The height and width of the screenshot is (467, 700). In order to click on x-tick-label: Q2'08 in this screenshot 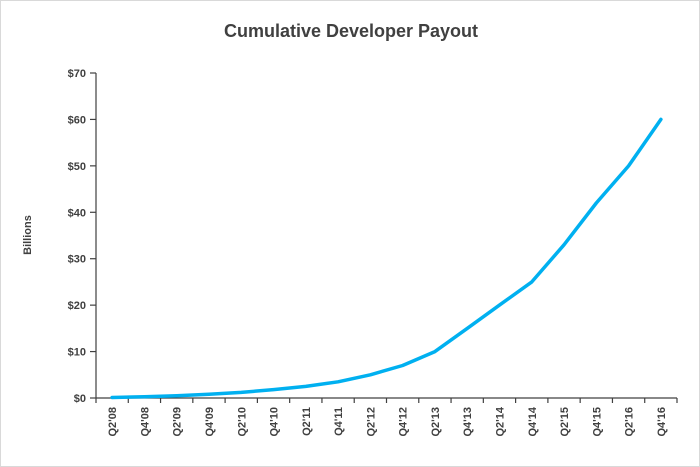, I will do `click(113, 422)`.